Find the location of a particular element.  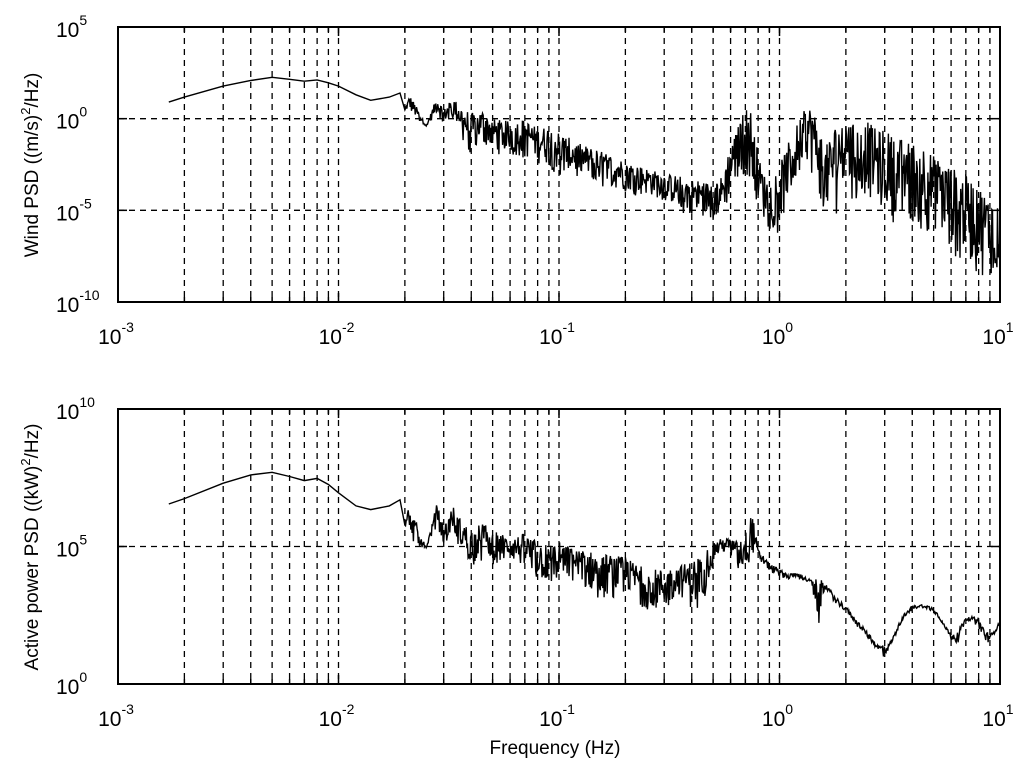

y-tick-label: 10⁻⁵ is located at coordinates (74, 210).